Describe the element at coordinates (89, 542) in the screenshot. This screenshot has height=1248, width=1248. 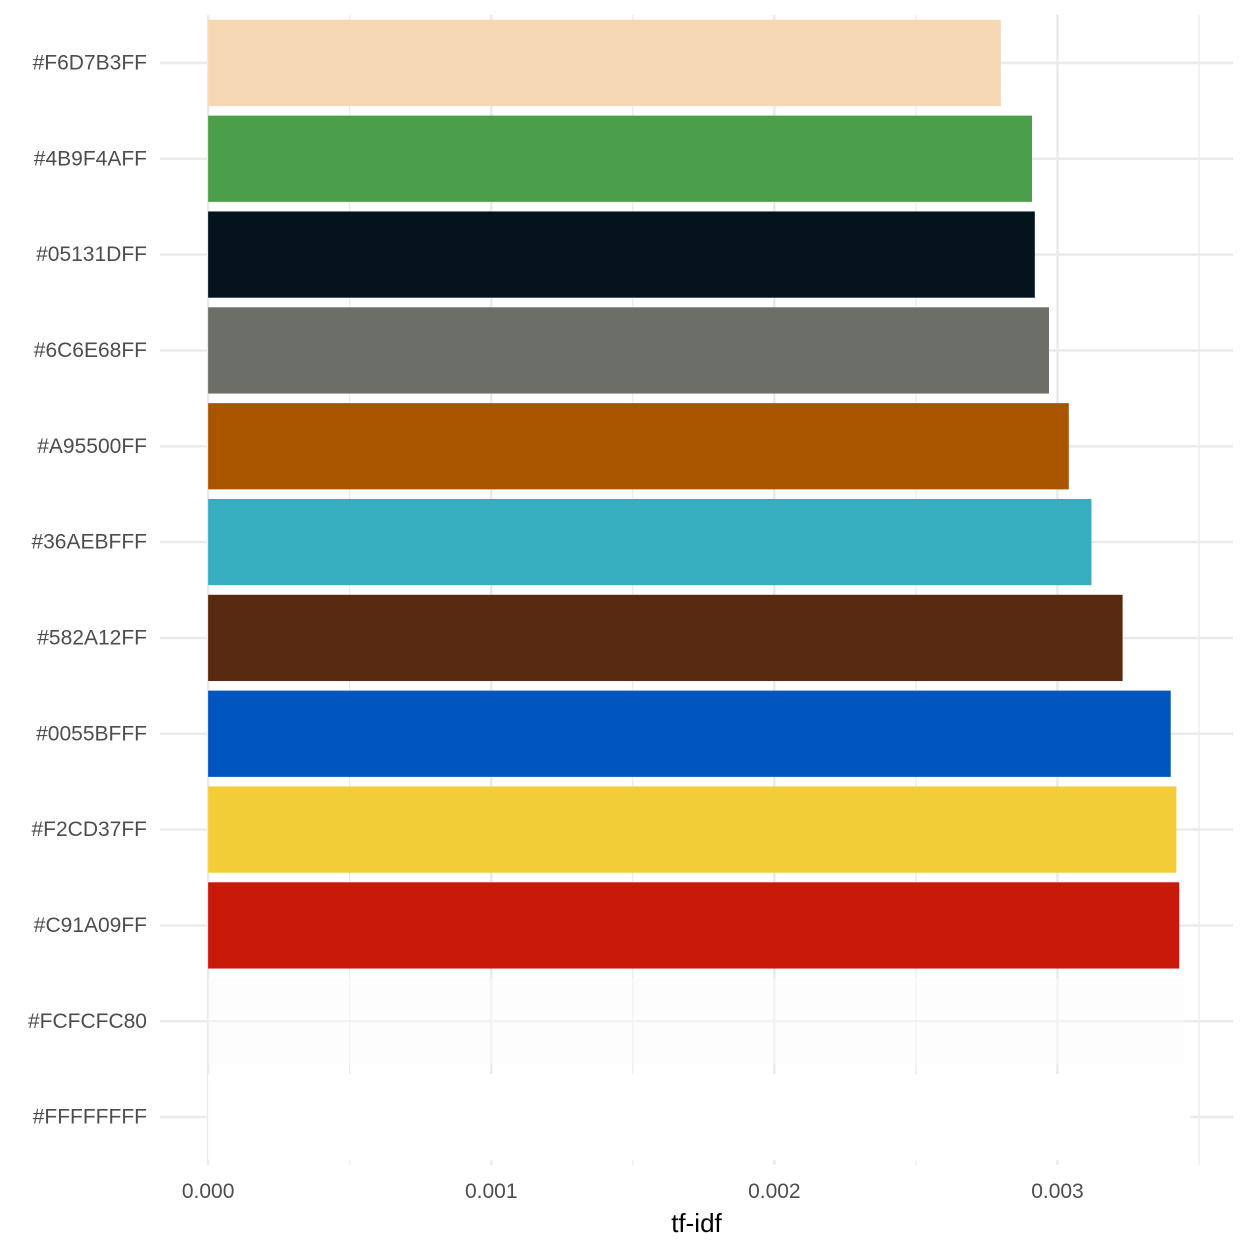
I see `y-tick-label-5: #36AEBFFF` at that location.